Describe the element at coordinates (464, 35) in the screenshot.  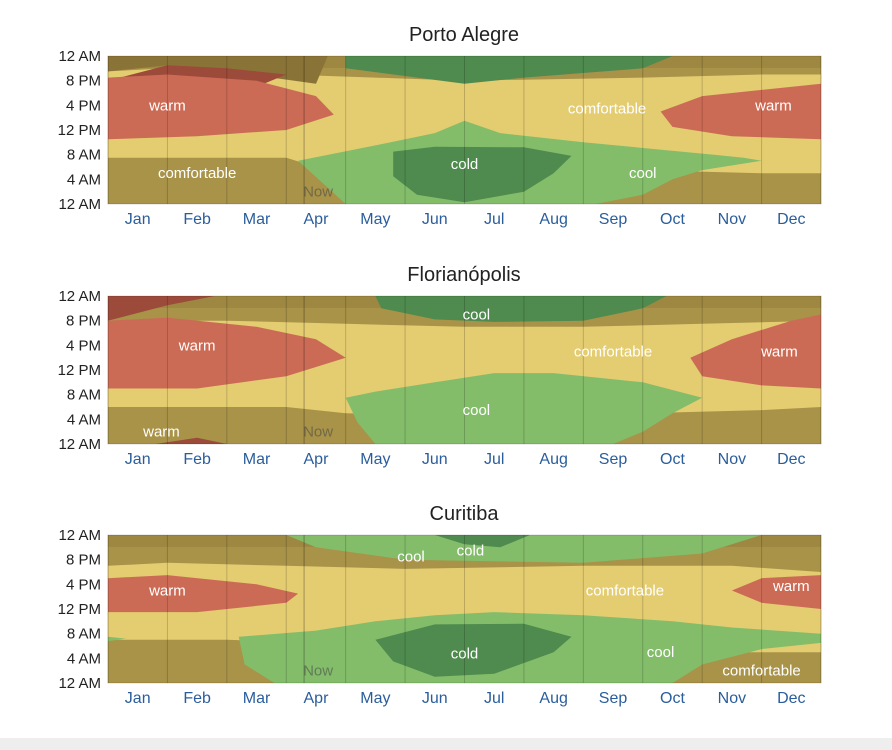
I see `chart-title: Porto Alegre` at that location.